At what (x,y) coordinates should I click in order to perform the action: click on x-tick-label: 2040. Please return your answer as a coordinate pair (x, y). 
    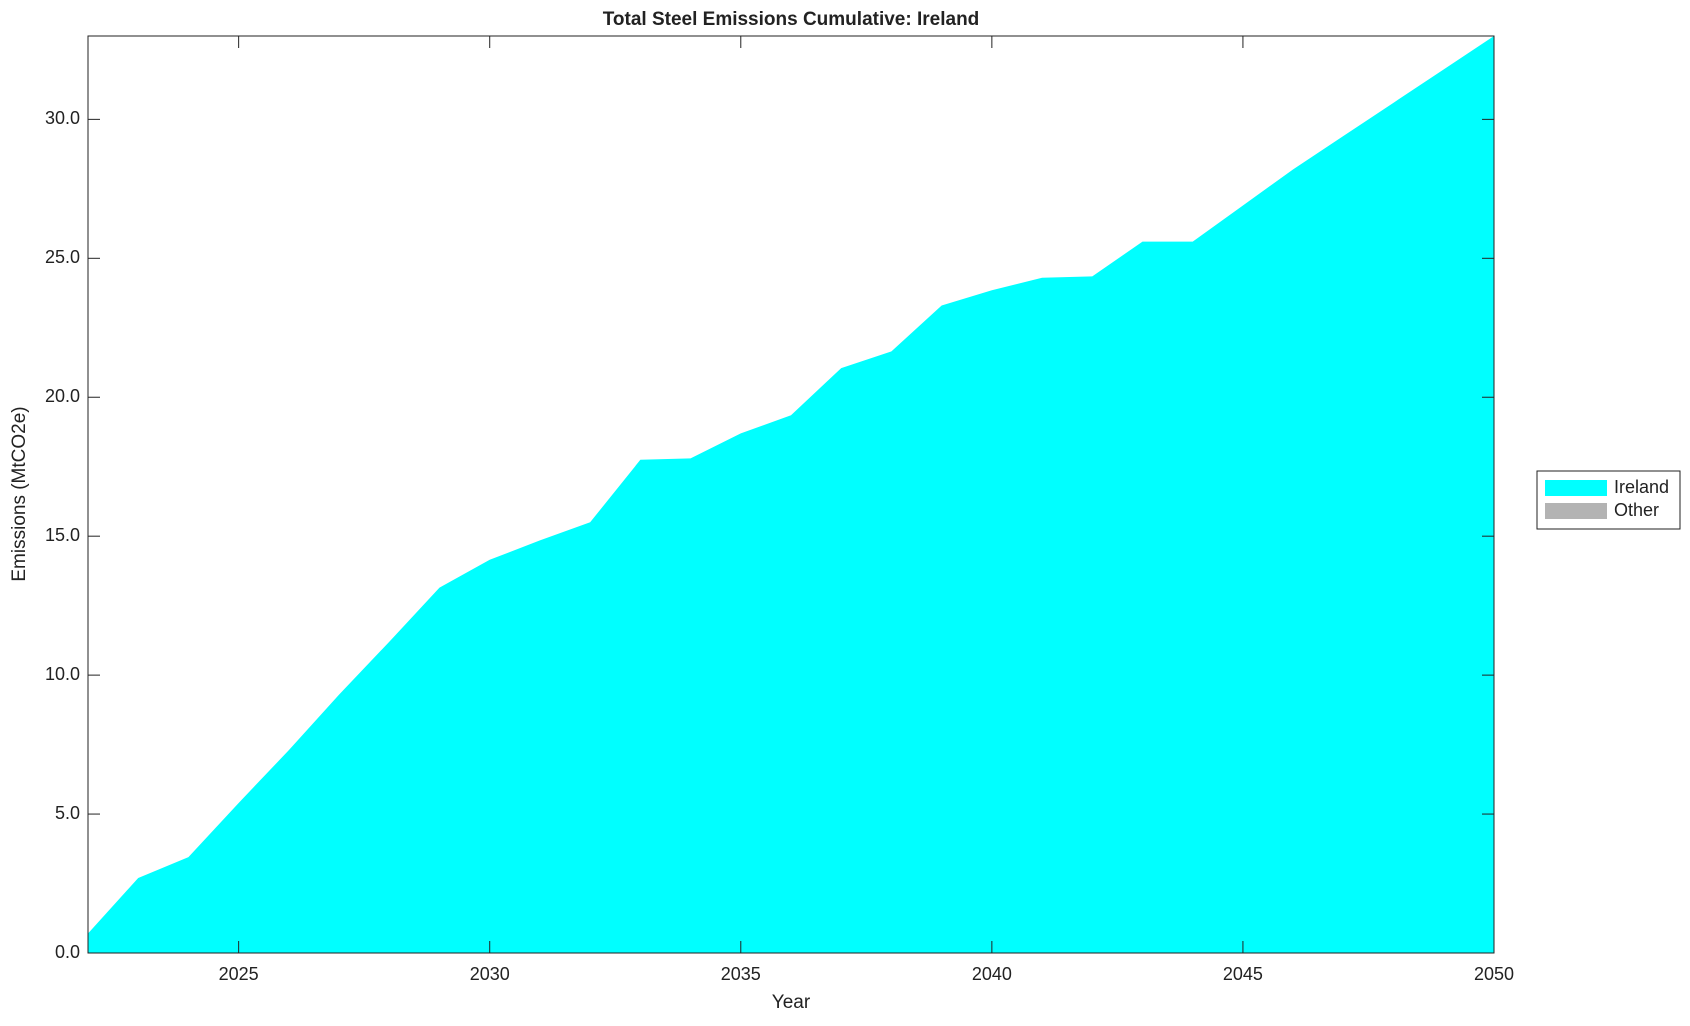
    Looking at the image, I should click on (992, 974).